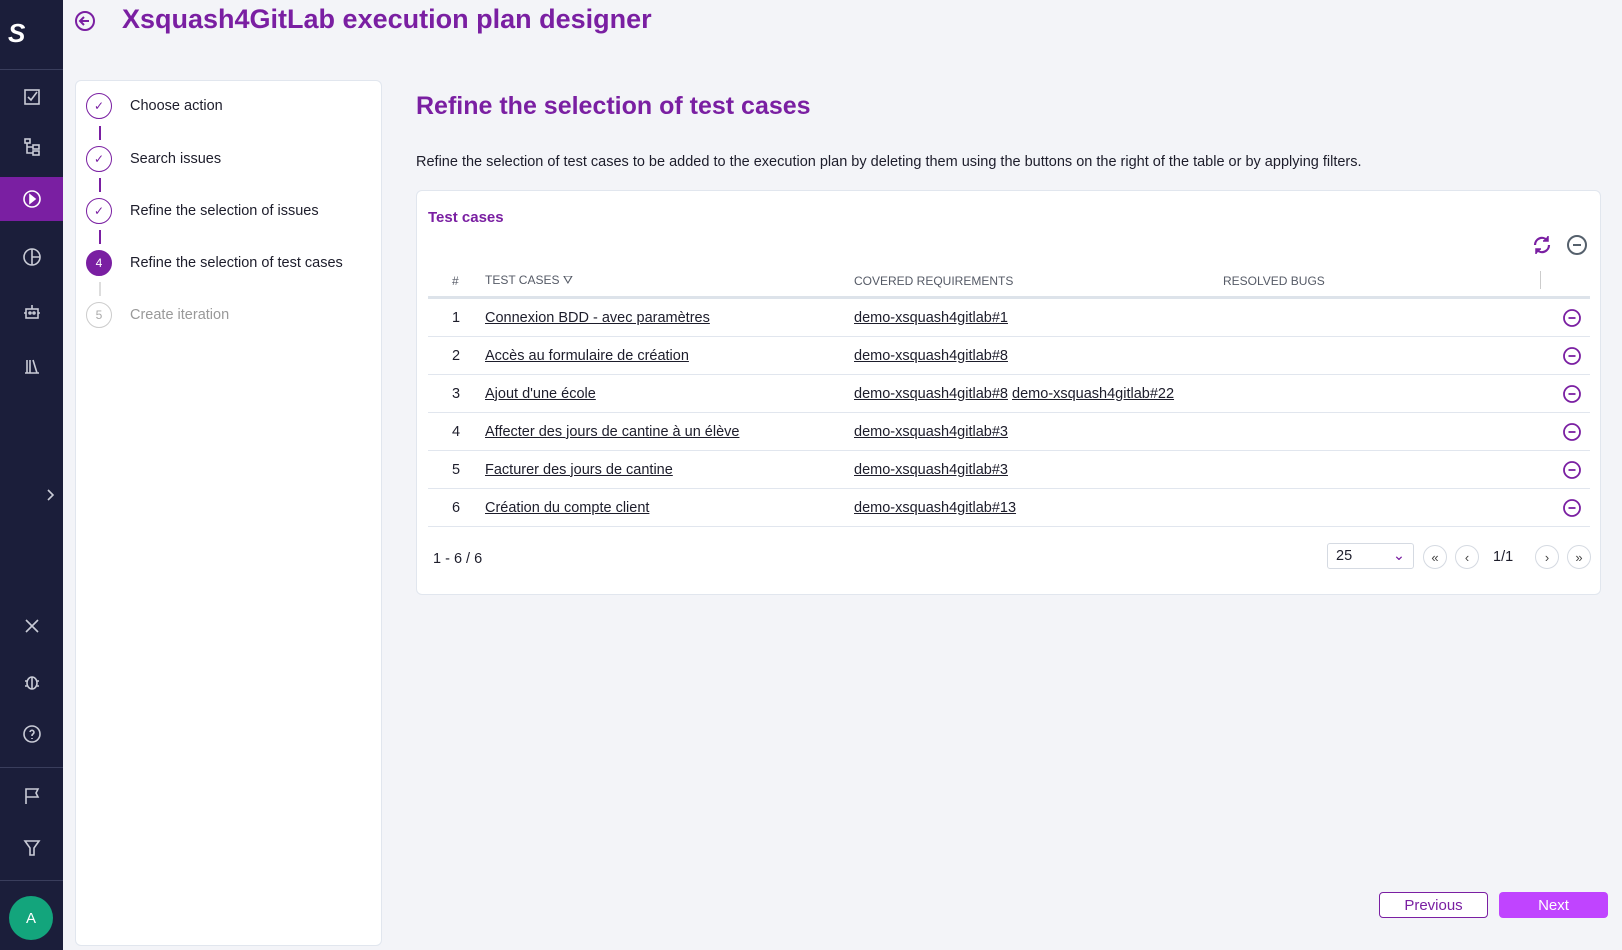 Image resolution: width=1622 pixels, height=950 pixels. I want to click on step-label: Refine the selection of test cases, so click(236, 263).